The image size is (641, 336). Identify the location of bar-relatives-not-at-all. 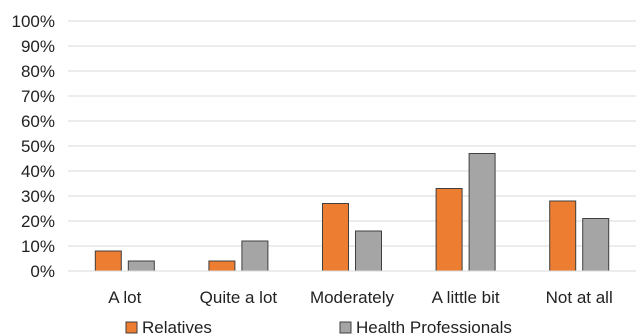
(563, 236).